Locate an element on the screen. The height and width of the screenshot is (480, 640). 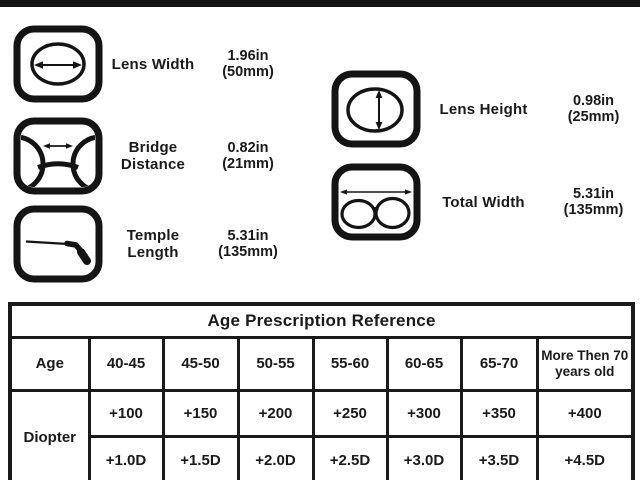
measurement-label: Total Width is located at coordinates (483, 202).